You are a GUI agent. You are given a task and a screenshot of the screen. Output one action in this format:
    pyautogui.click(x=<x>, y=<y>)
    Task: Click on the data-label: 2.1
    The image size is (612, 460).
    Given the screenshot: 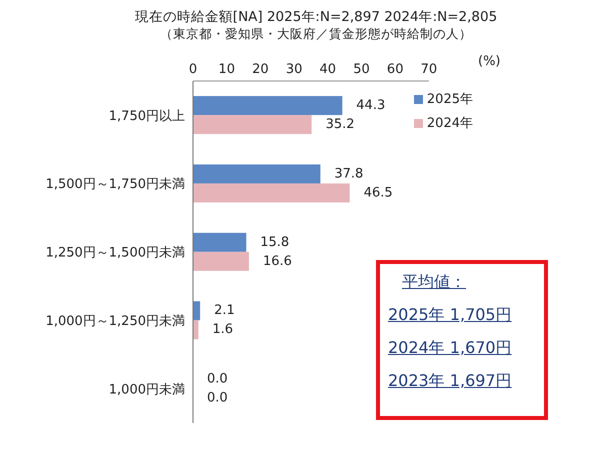 What is the action you would take?
    pyautogui.click(x=224, y=310)
    